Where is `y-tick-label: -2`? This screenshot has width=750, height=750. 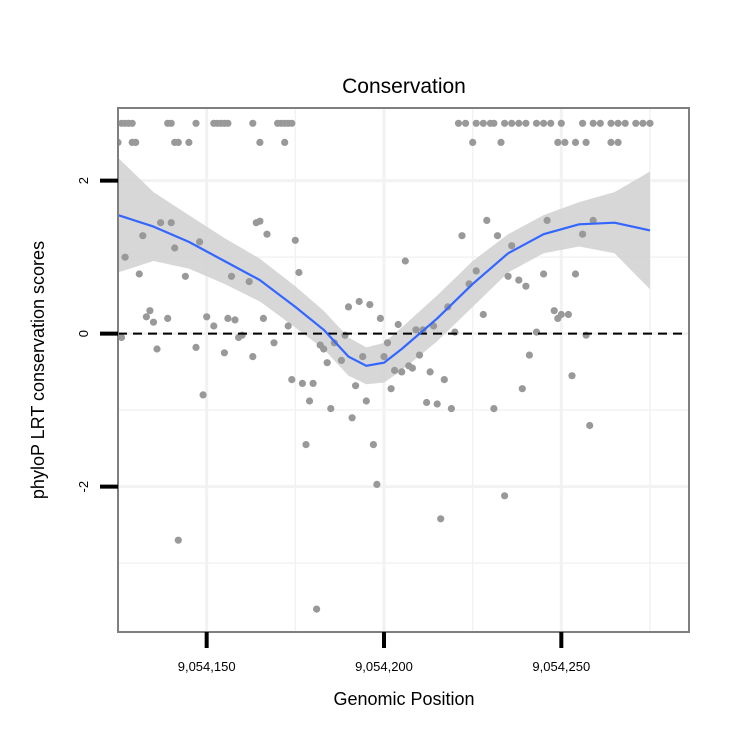 y-tick-label: -2 is located at coordinates (83, 487).